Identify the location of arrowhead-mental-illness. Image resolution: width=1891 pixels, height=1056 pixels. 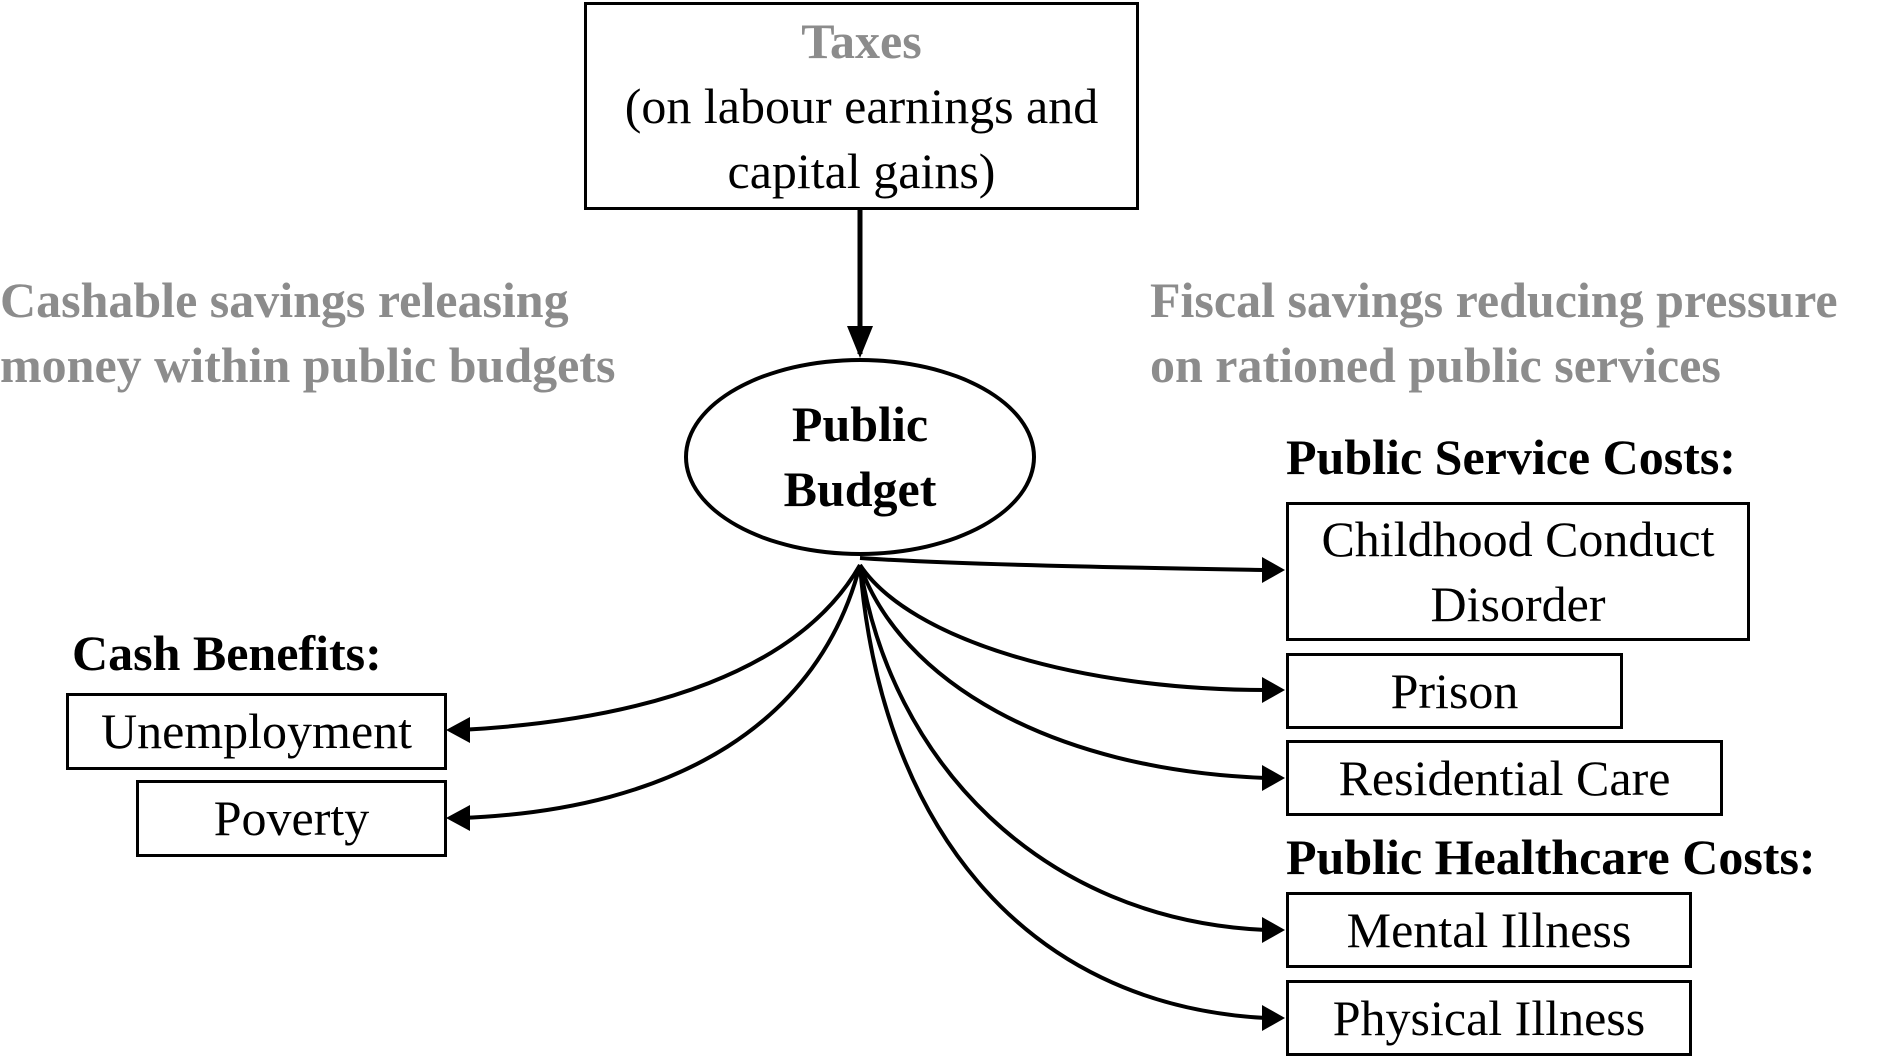
(1273, 930).